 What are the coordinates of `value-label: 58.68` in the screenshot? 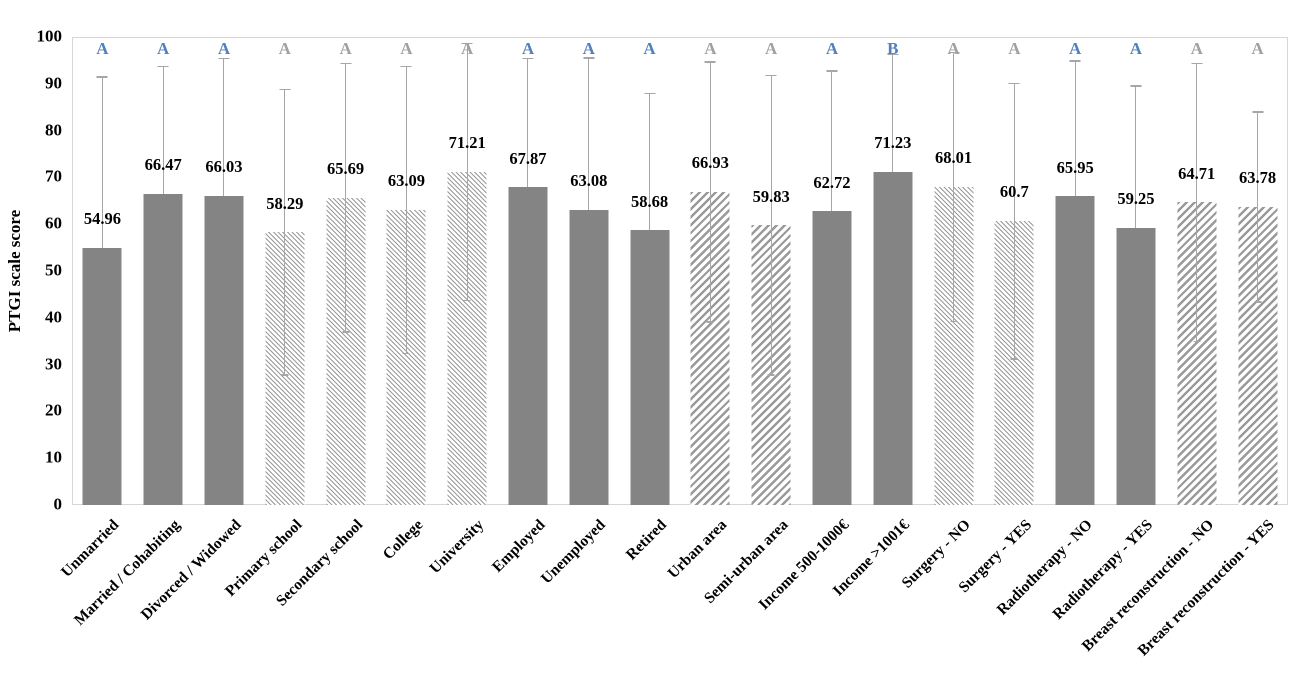 It's located at (650, 201).